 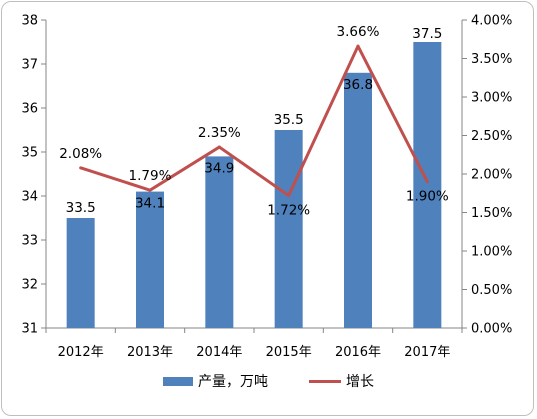 I want to click on y-left-tick-label: 34, so click(x=29, y=197).